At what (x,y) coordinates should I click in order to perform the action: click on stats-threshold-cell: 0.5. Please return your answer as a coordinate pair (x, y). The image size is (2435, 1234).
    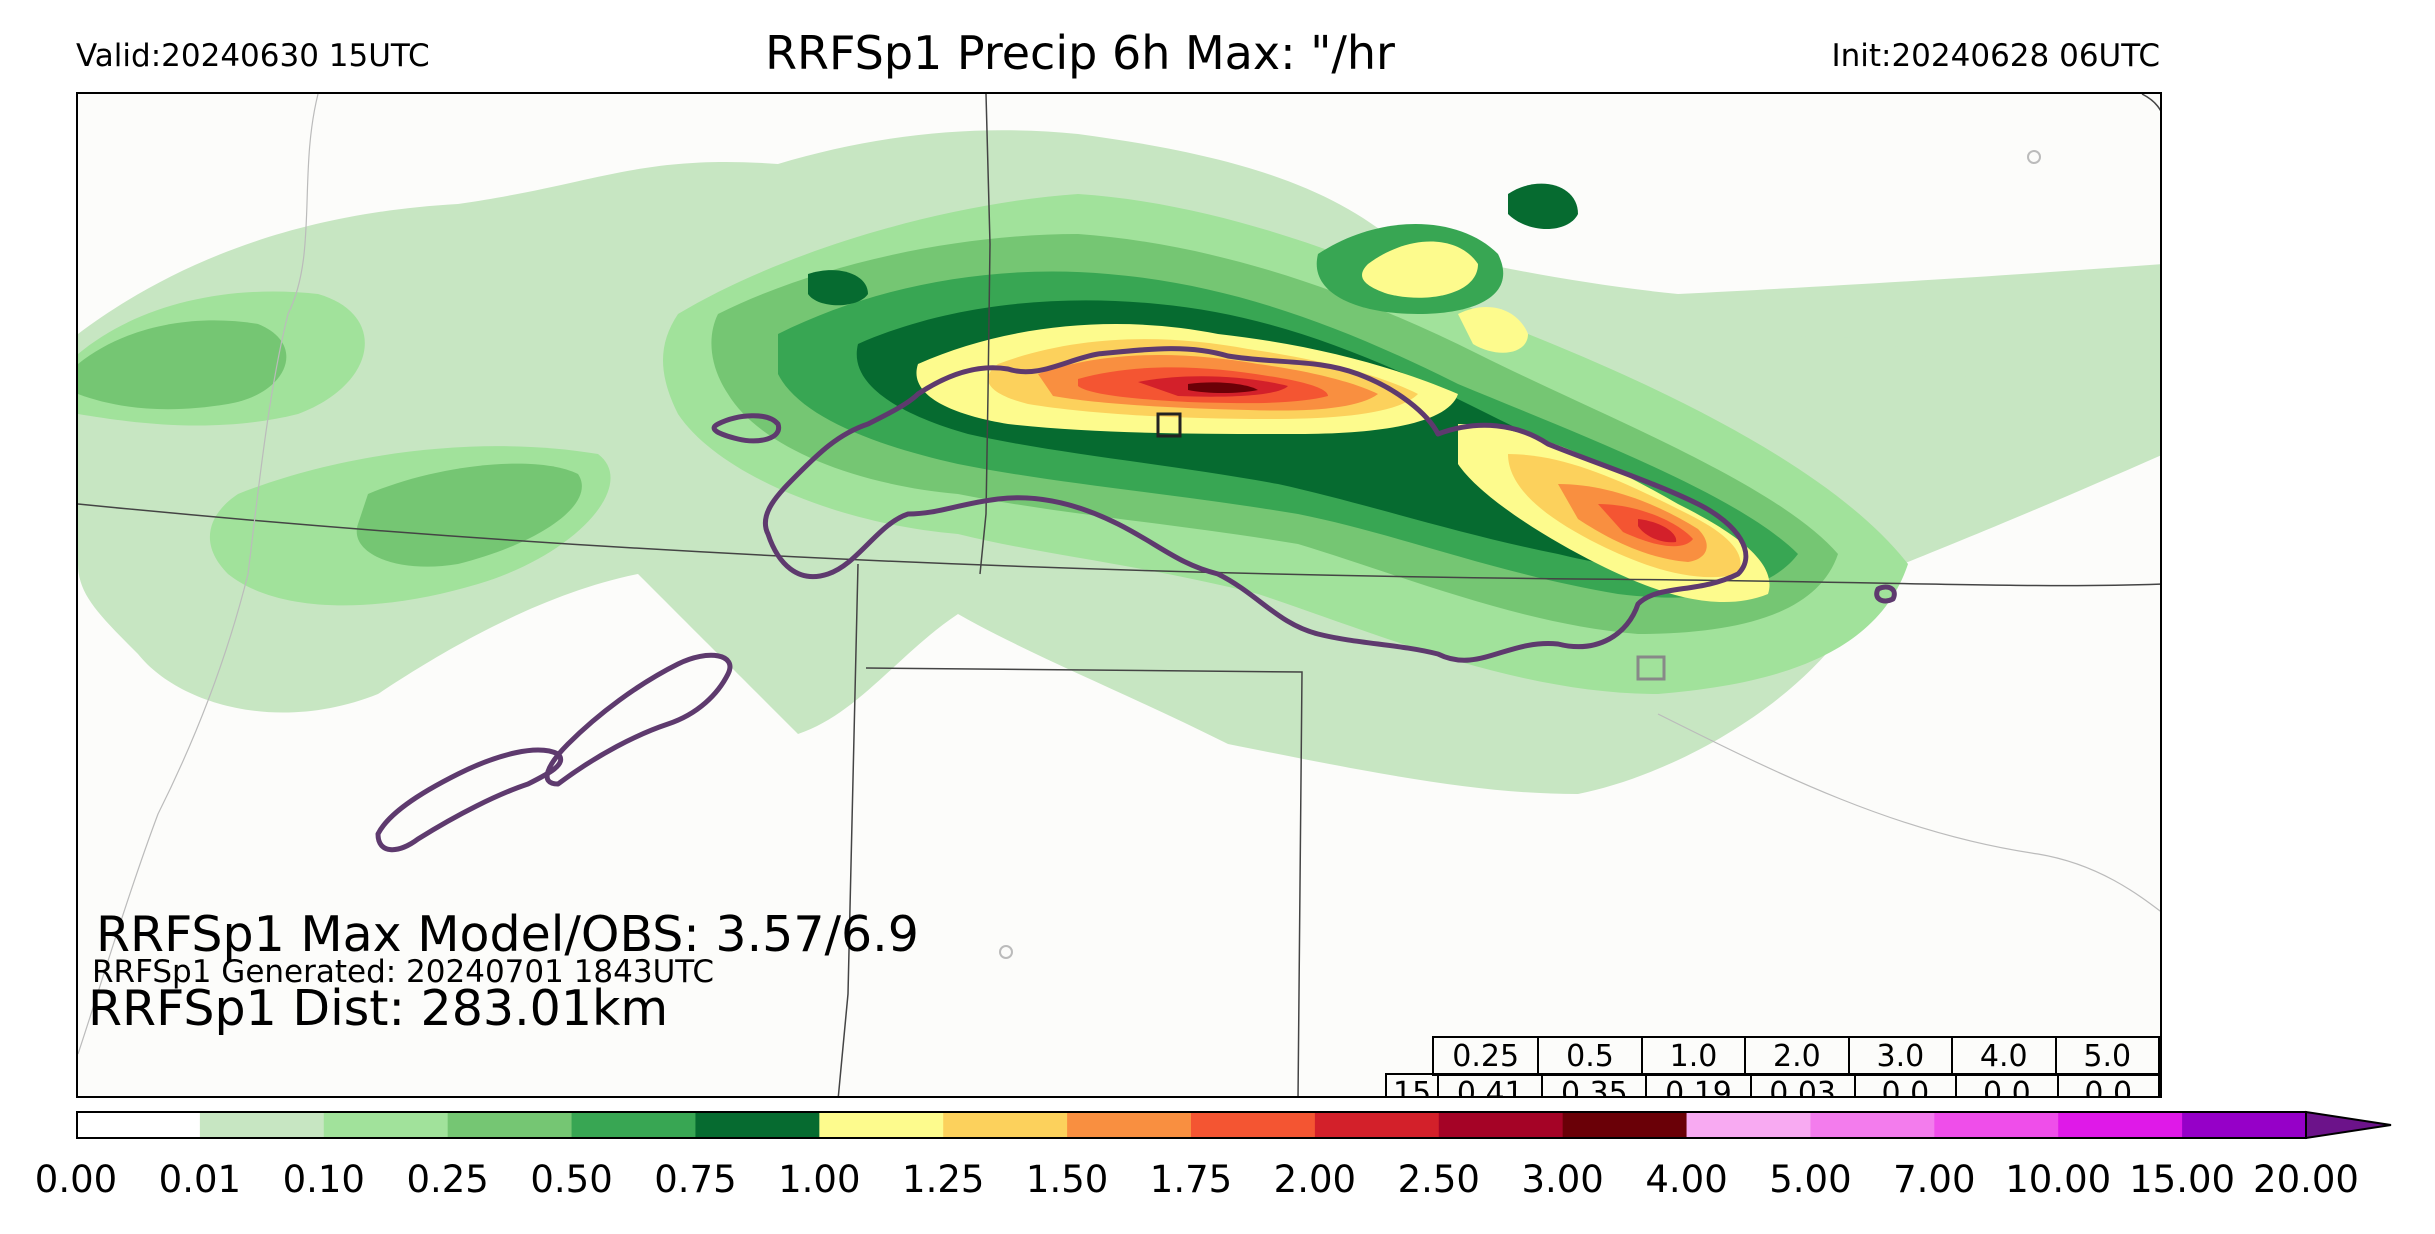
    Looking at the image, I should click on (1590, 1056).